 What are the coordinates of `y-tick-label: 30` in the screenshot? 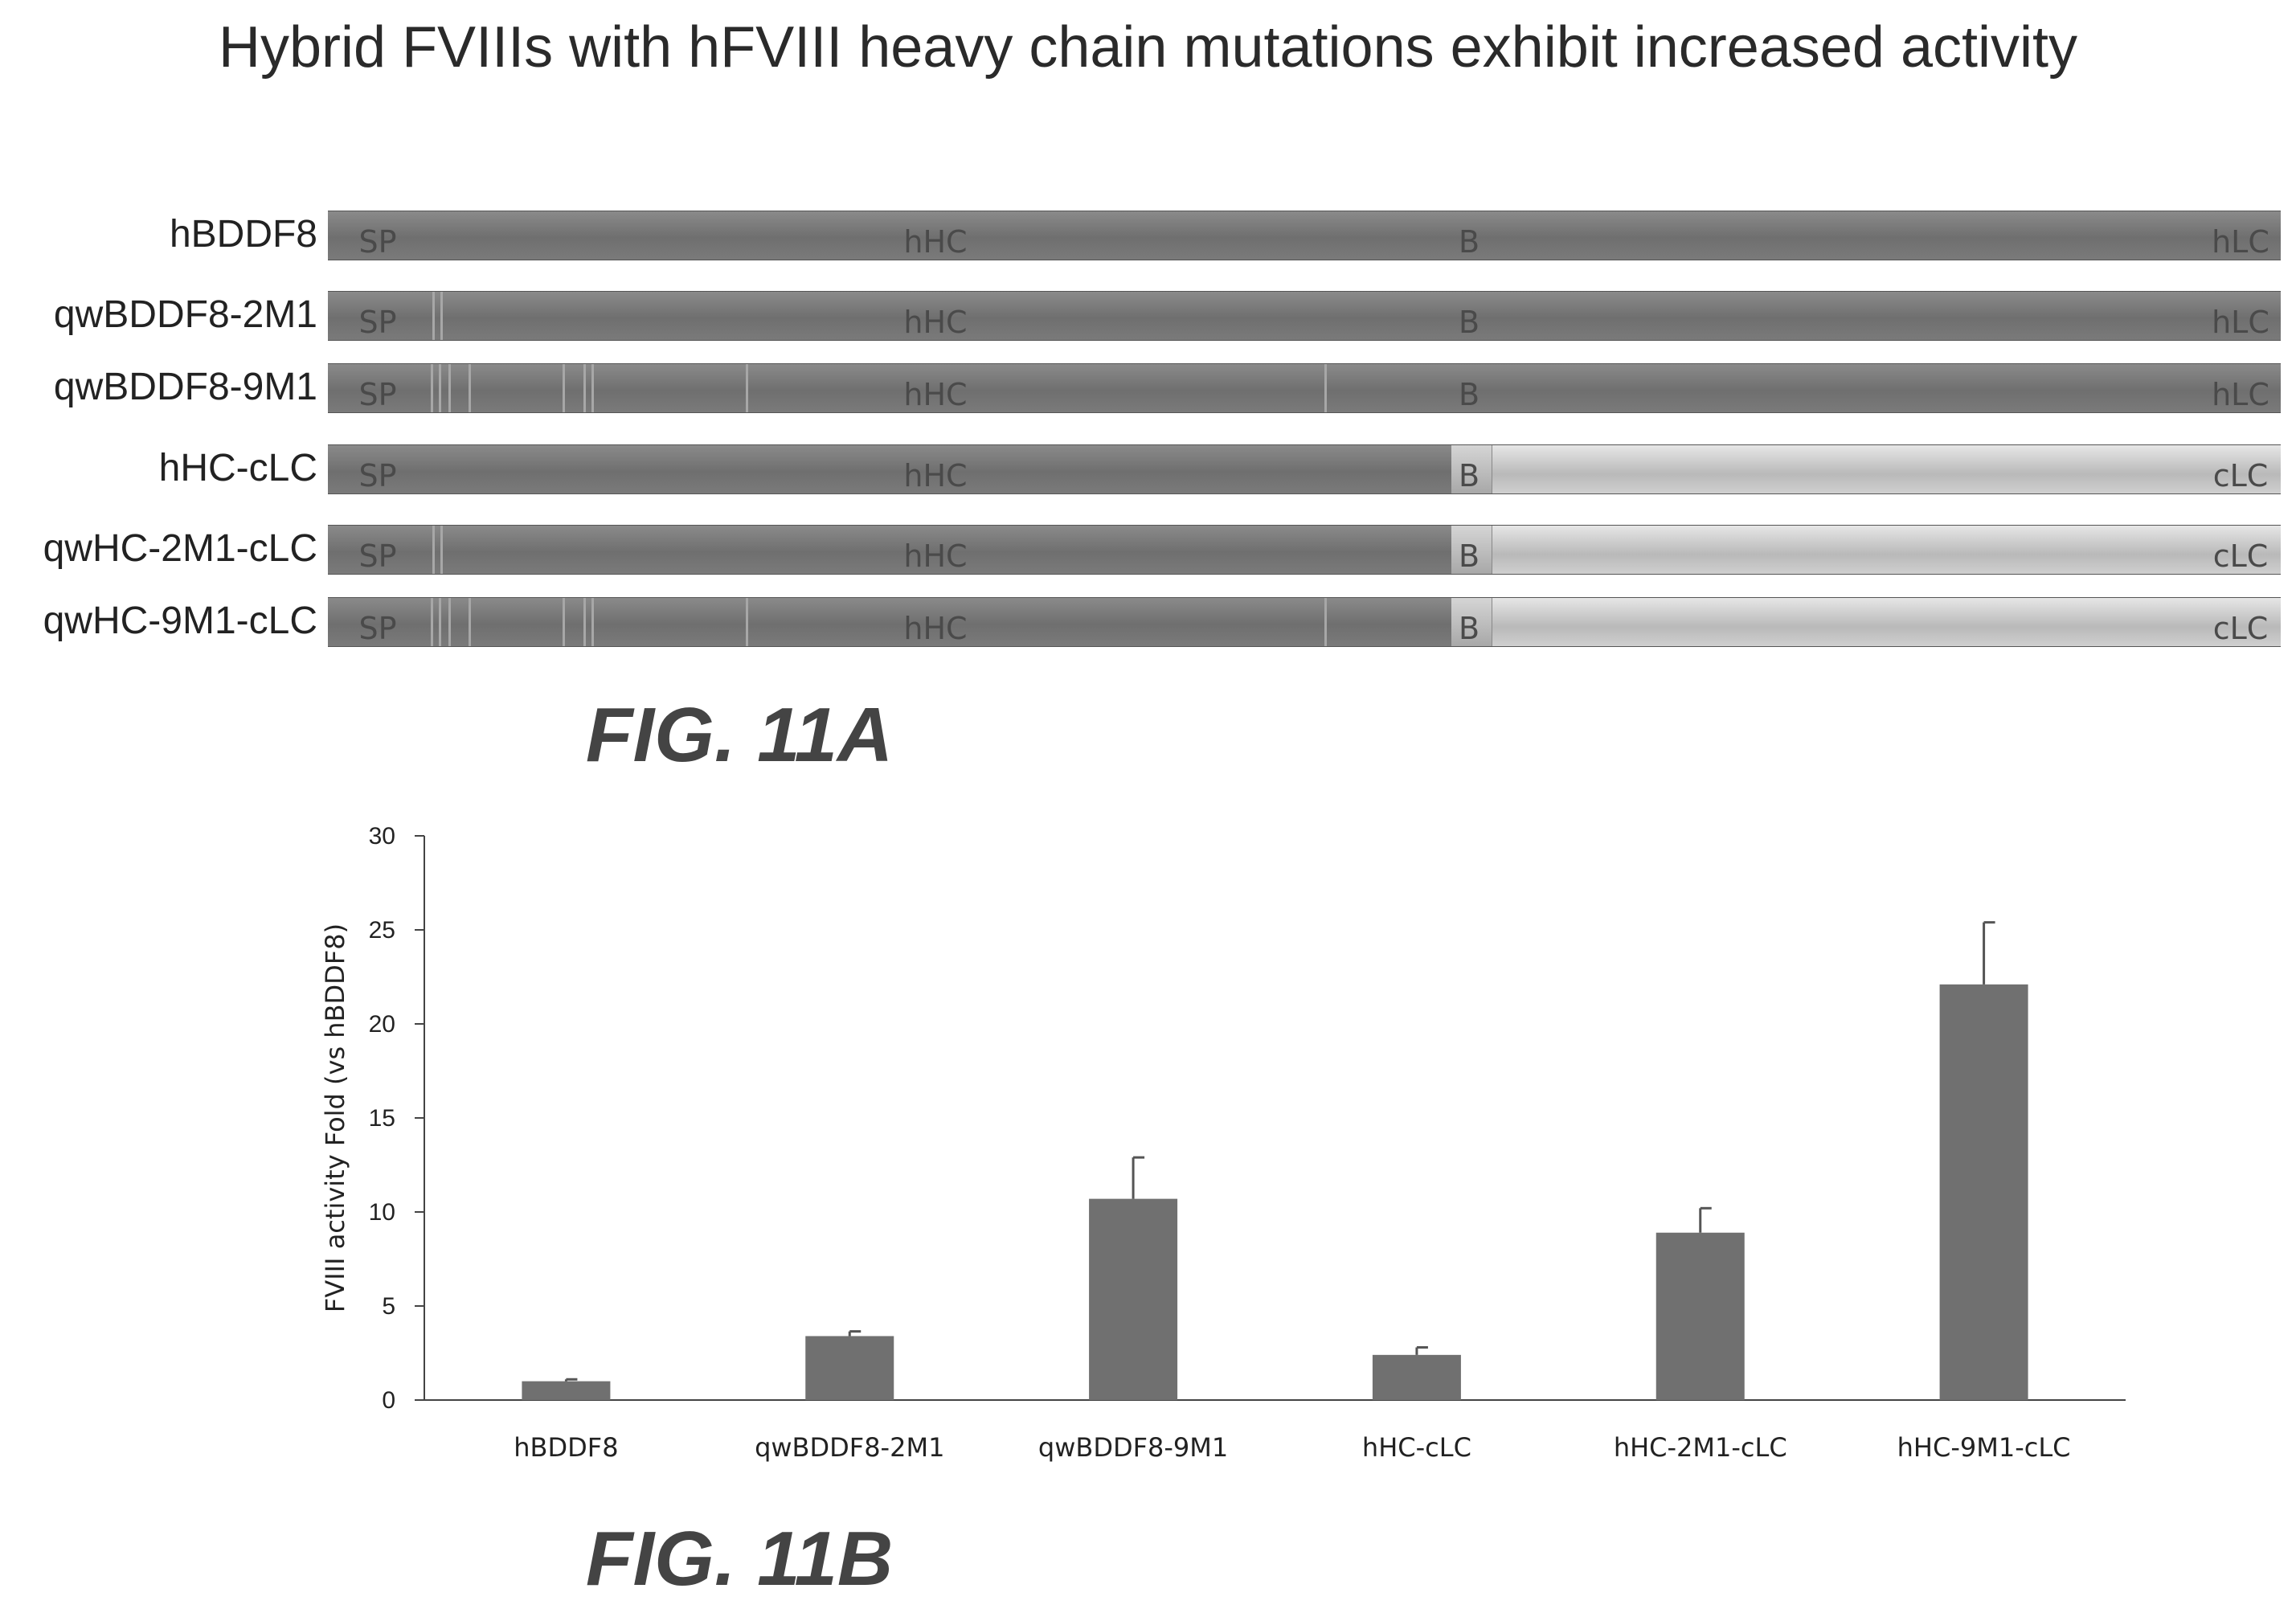 It's located at (382, 837).